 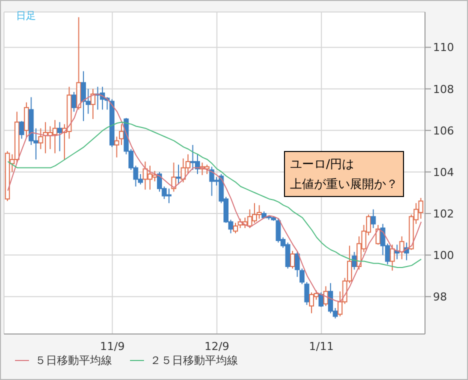 What do you see at coordinates (443, 172) in the screenshot?
I see `y-tick-label: 104` at bounding box center [443, 172].